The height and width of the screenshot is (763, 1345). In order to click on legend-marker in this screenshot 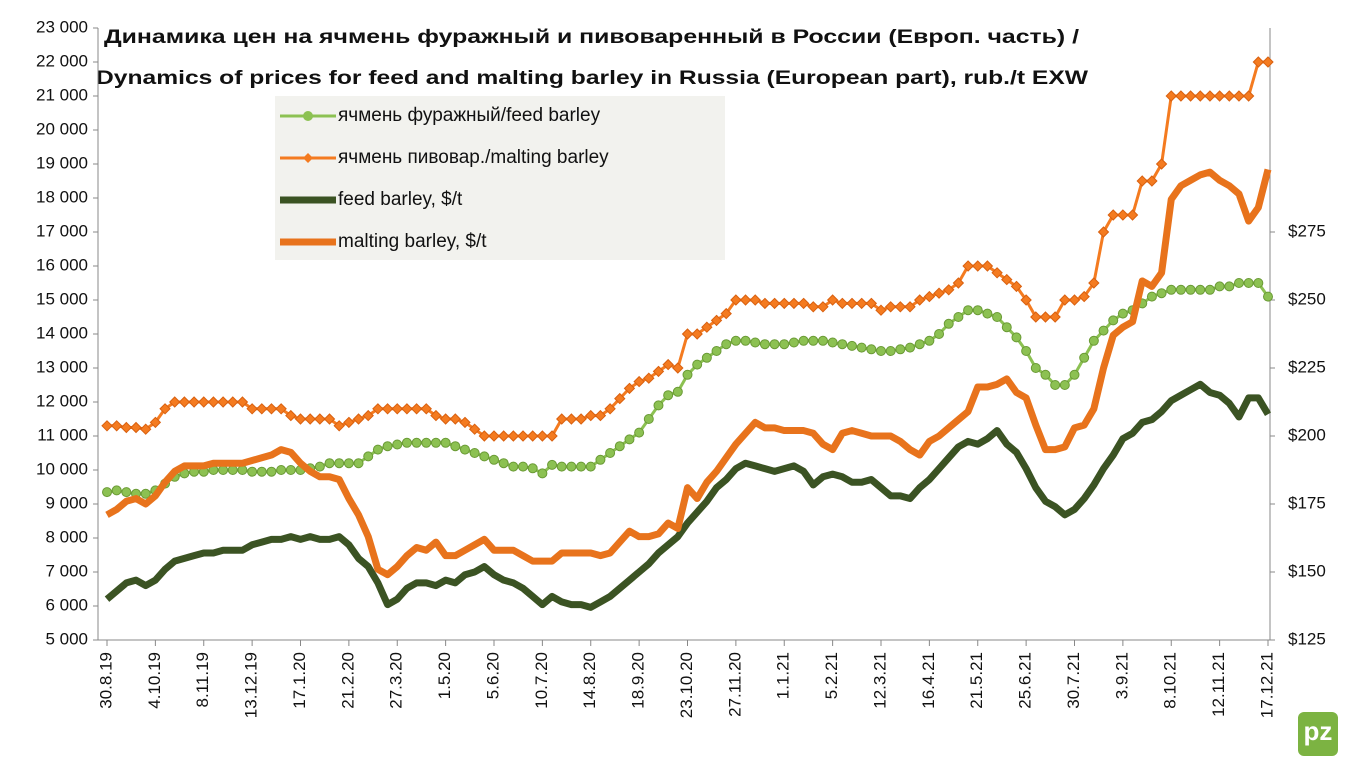, I will do `click(308, 116)`.